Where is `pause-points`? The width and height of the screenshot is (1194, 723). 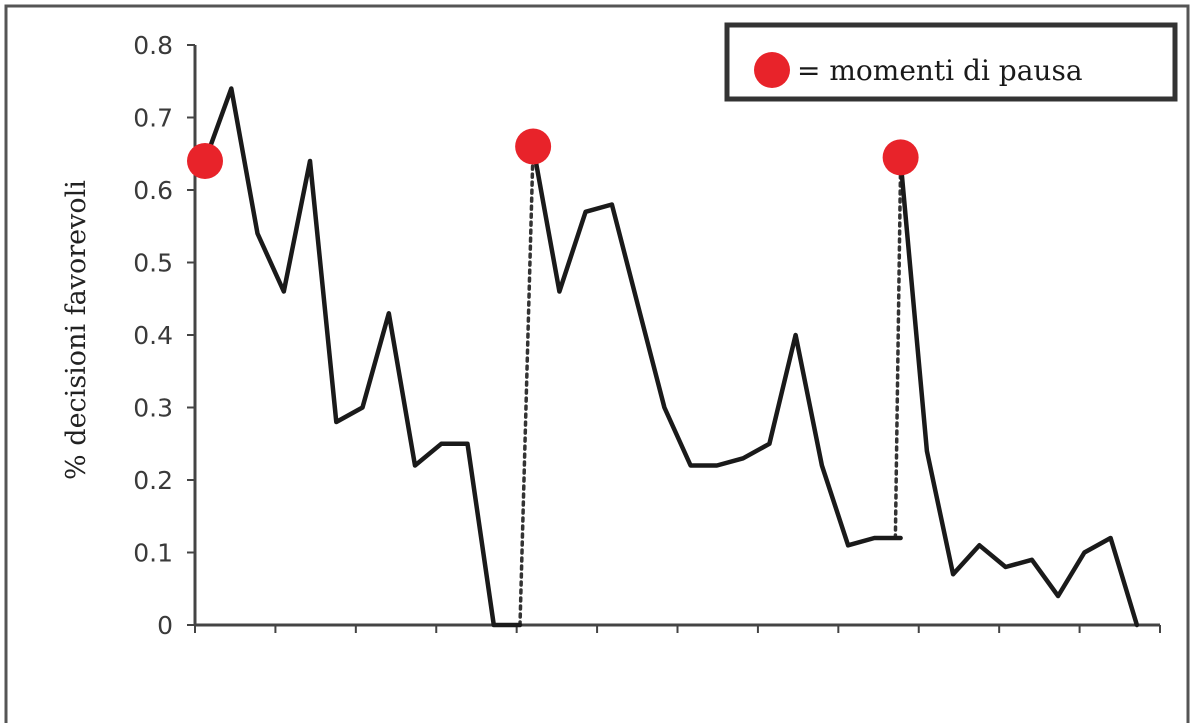
pause-points is located at coordinates (553, 153).